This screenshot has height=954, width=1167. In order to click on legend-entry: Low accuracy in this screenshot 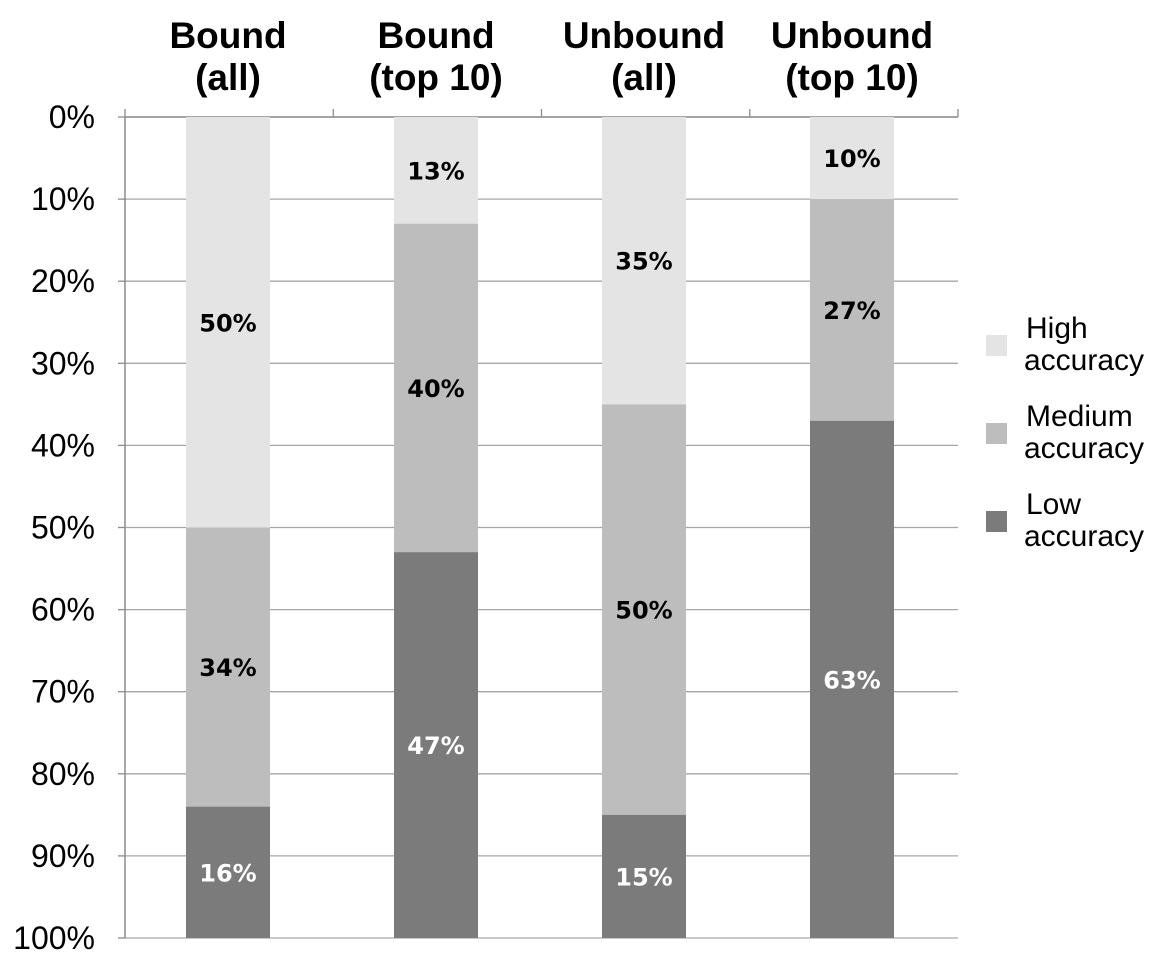, I will do `click(1084, 520)`.